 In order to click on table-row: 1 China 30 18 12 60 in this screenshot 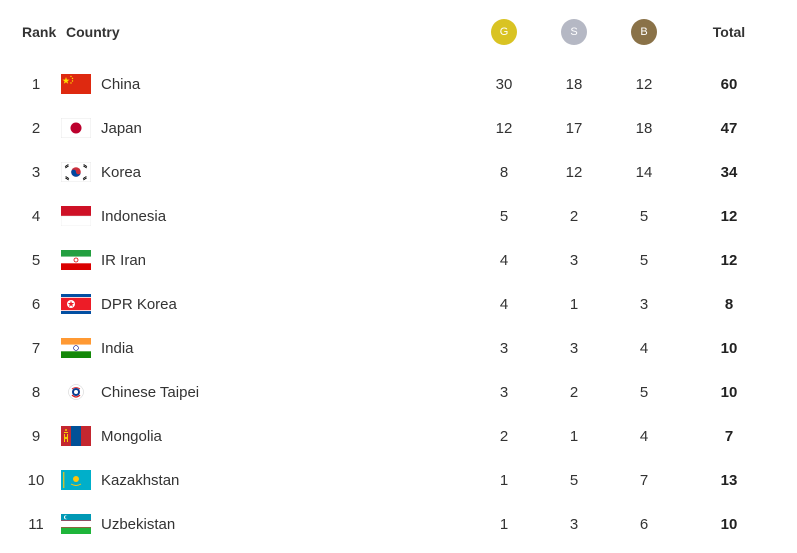, I will do `click(398, 84)`.